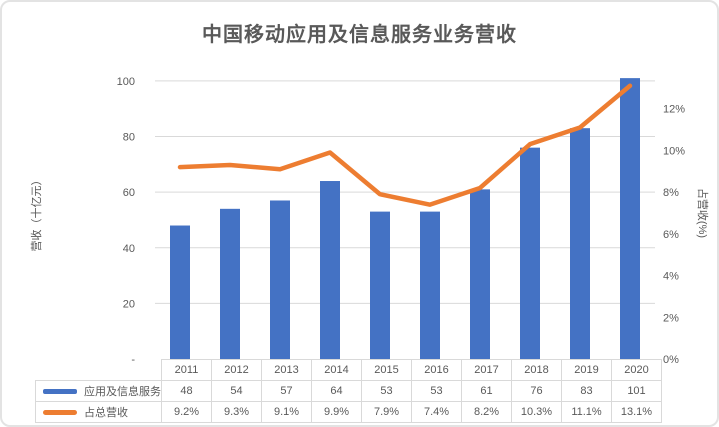 The image size is (719, 427). I want to click on left-axis-title: 营收（十亿元）, so click(36, 213).